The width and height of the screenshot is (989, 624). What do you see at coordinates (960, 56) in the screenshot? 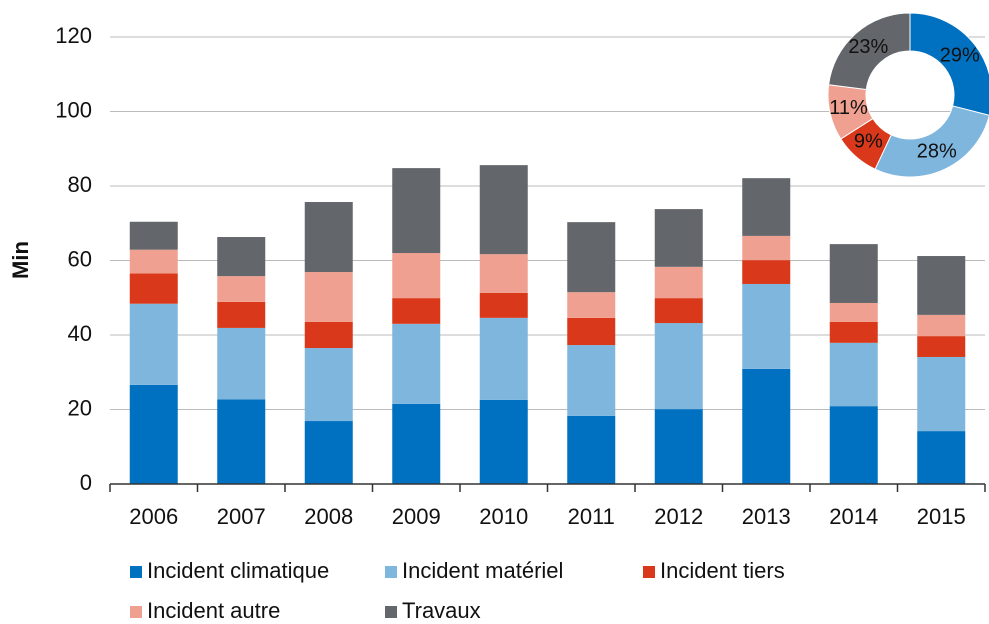
I see `pie-label: 29%` at bounding box center [960, 56].